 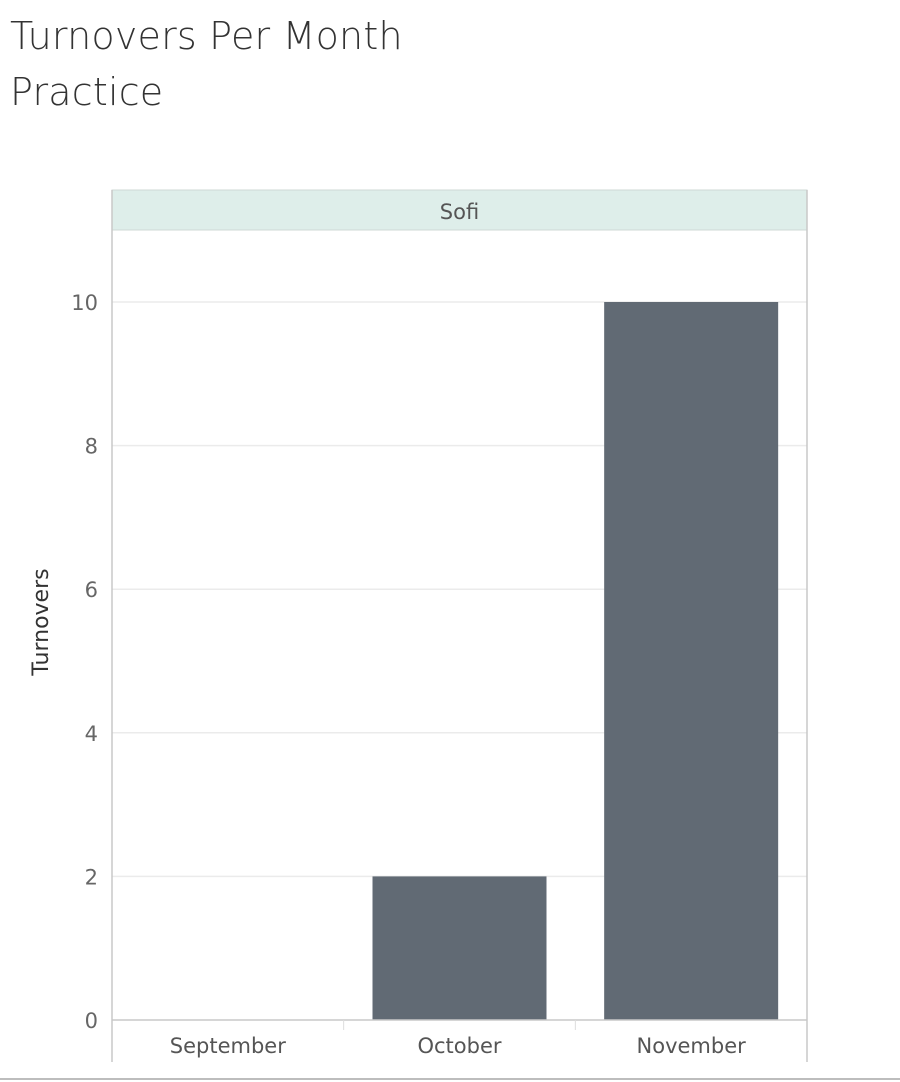 I want to click on y-tick-label: 4, so click(x=91, y=734).